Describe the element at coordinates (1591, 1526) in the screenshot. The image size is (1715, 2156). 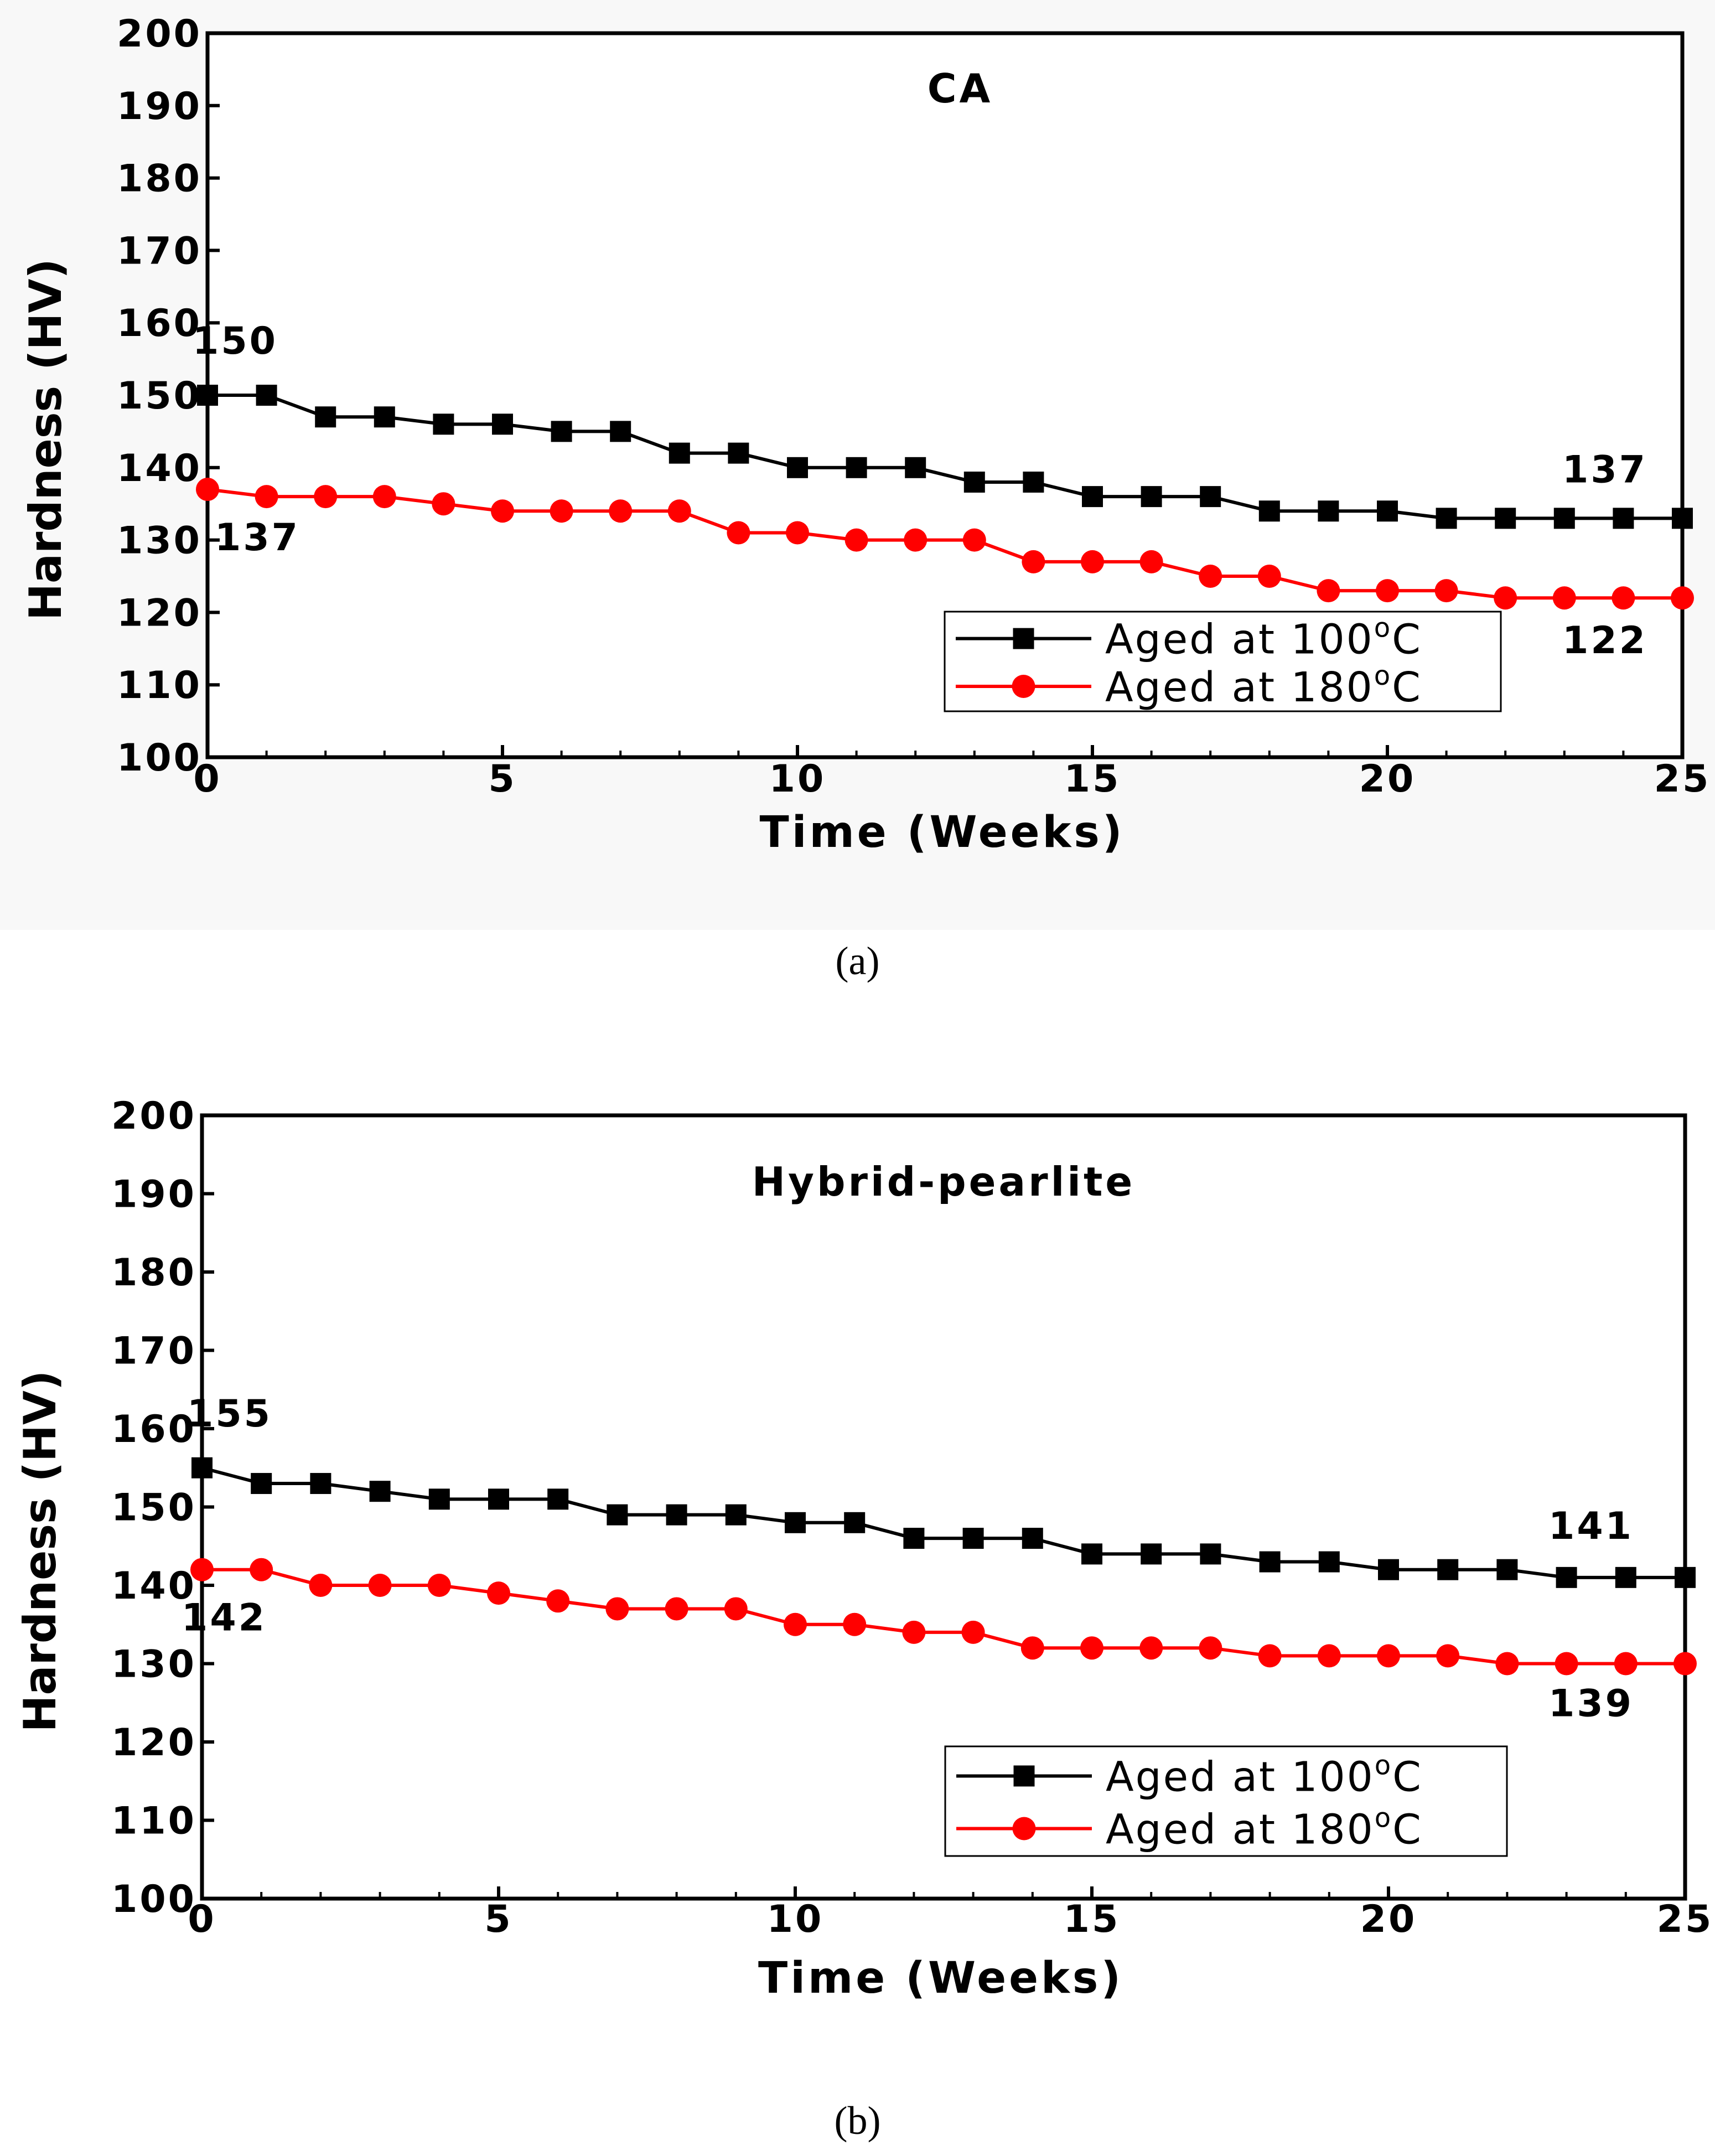
I see `data-label-b-2: 141` at that location.